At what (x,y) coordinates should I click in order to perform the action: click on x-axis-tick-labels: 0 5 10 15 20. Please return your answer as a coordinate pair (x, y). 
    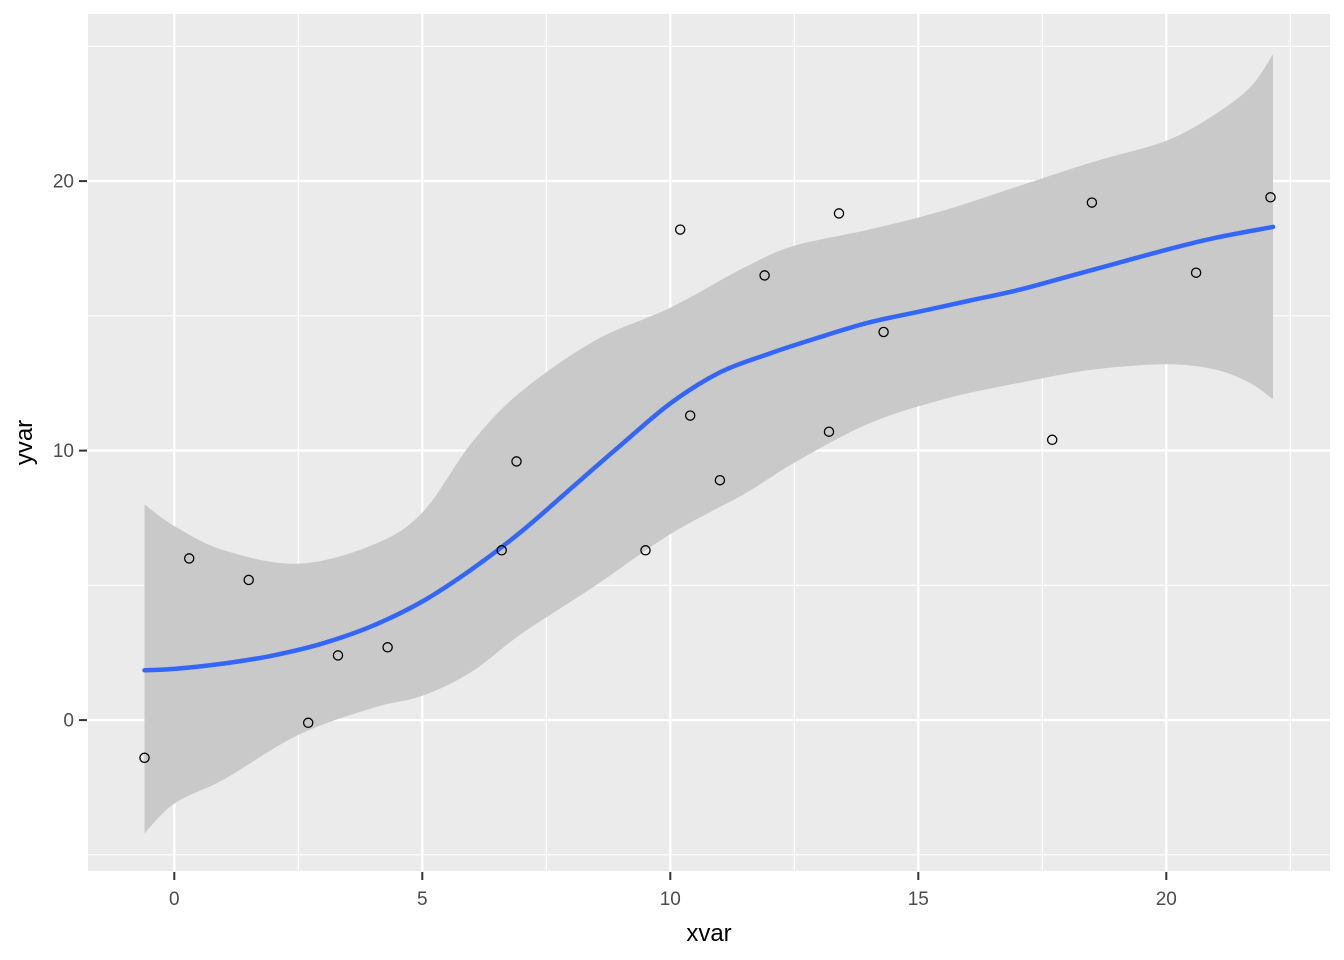
    Looking at the image, I should click on (673, 899).